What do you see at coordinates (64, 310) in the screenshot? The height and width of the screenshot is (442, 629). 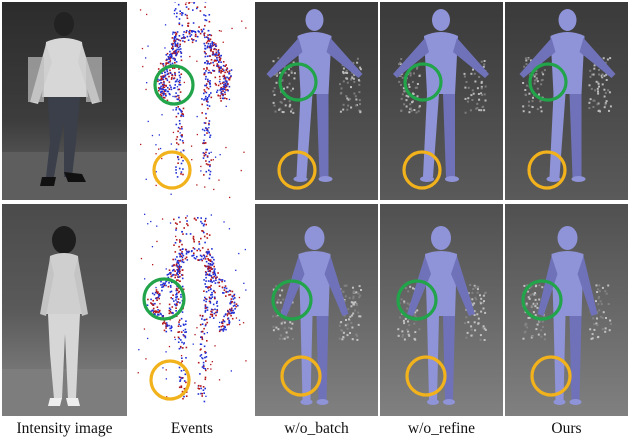 I see `row2-intensity-image` at bounding box center [64, 310].